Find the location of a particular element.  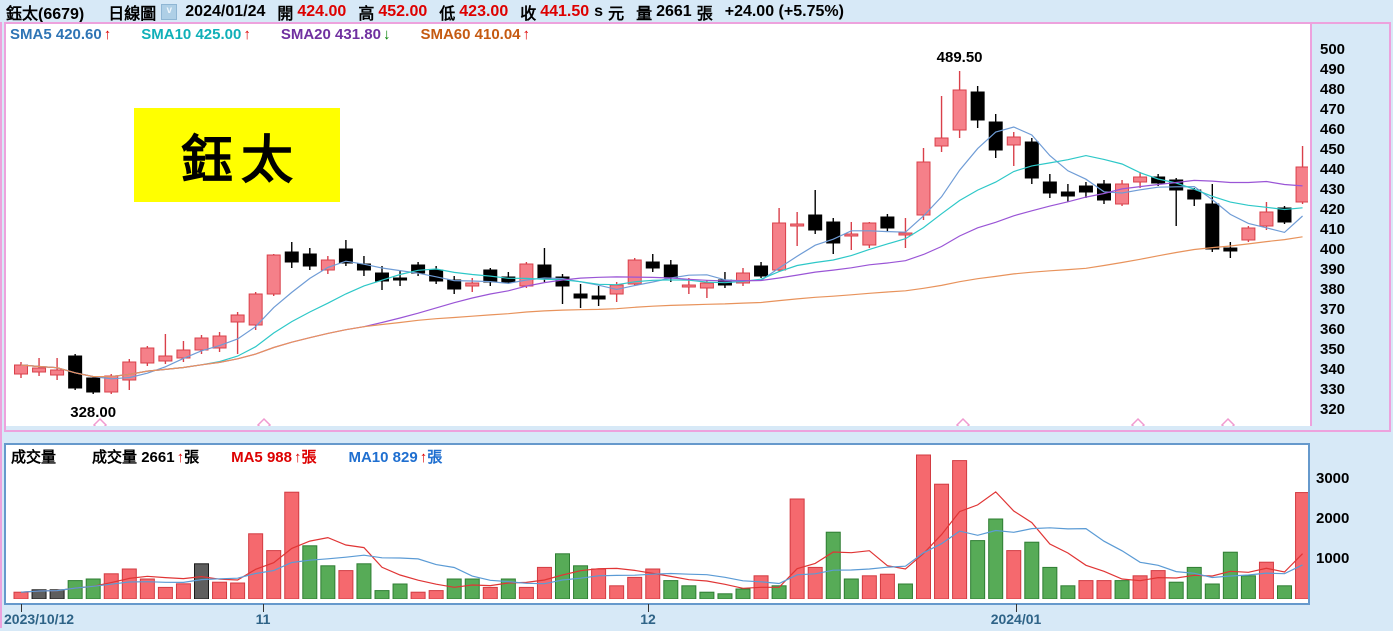

sma60-up-arrow-icon: ↑ is located at coordinates (526, 34).